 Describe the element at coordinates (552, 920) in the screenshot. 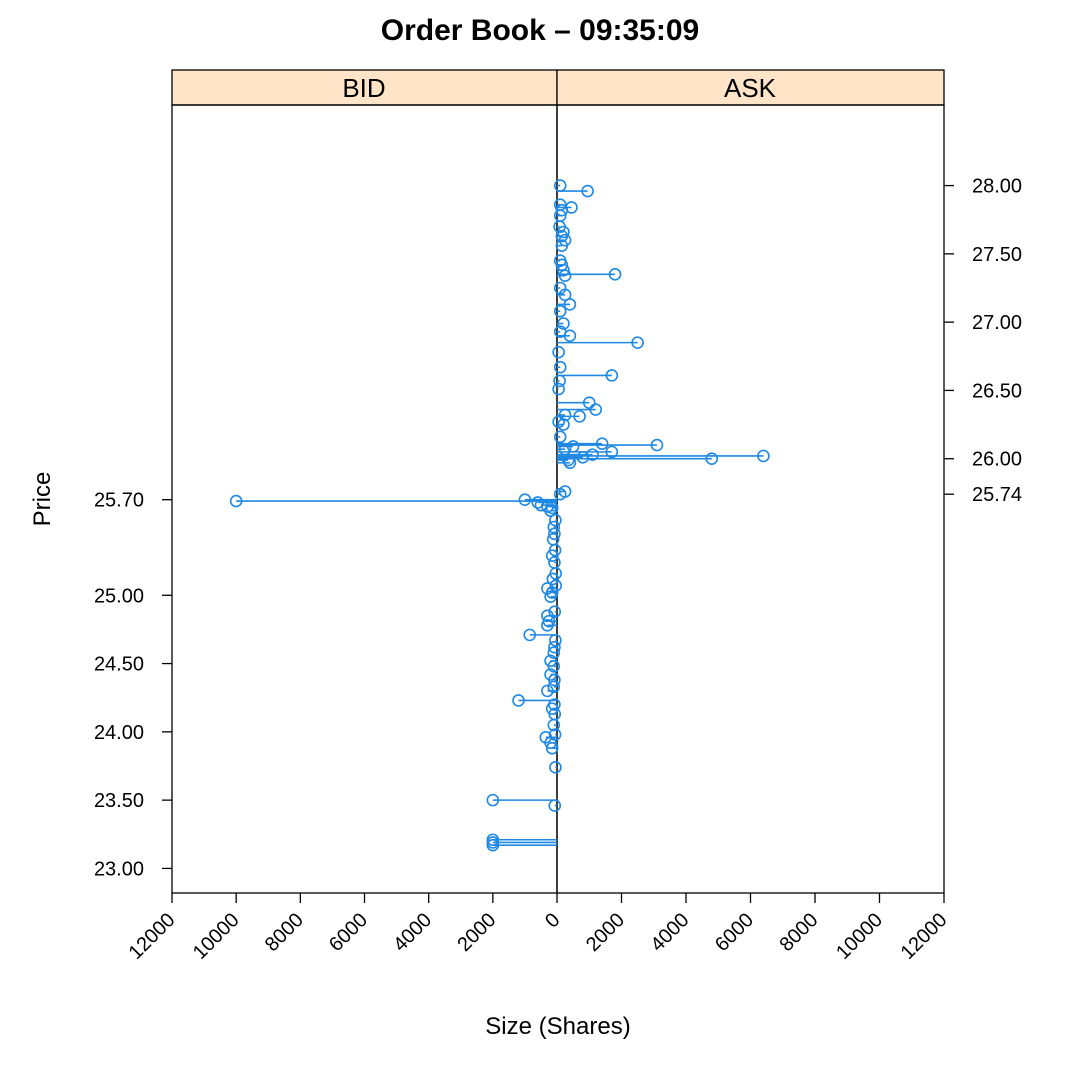

I see `x-tick-label: 0` at that location.